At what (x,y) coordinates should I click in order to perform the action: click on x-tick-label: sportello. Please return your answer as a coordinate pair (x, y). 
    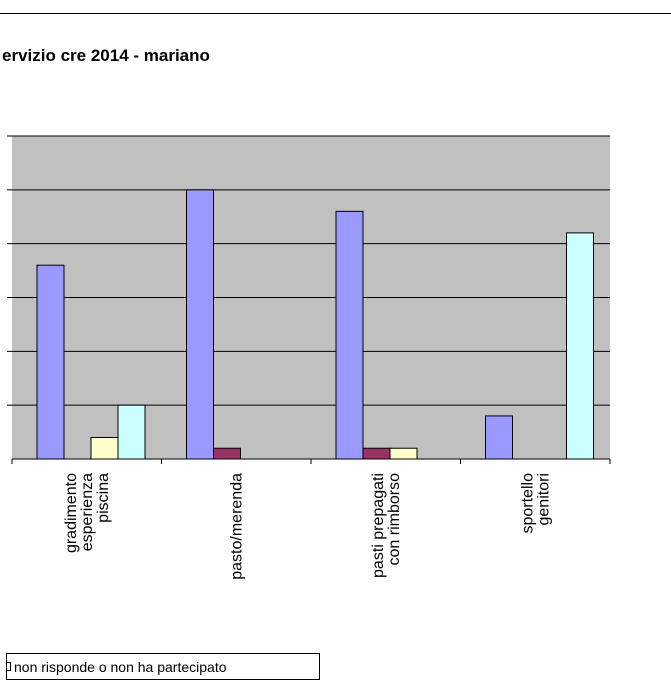
    Looking at the image, I should click on (527, 503).